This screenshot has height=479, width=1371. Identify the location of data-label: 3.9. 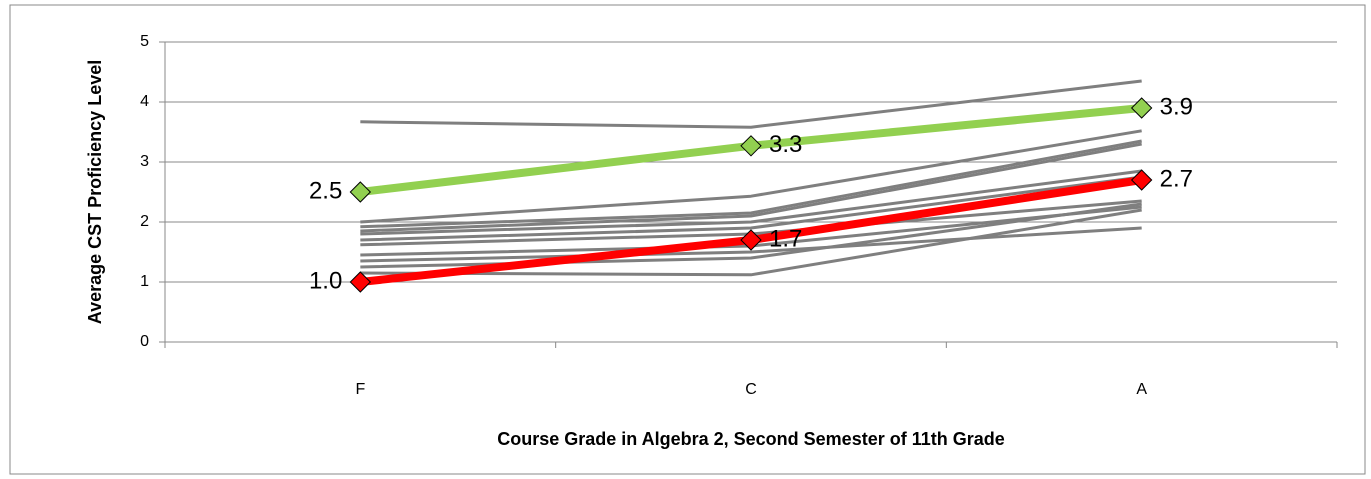
(1176, 106).